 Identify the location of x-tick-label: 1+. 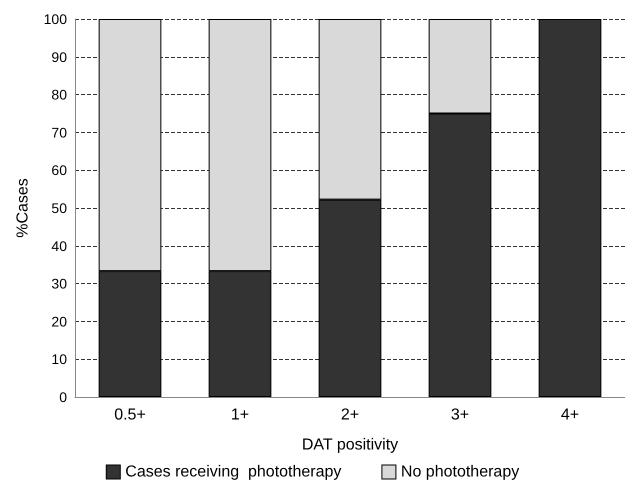
(240, 415).